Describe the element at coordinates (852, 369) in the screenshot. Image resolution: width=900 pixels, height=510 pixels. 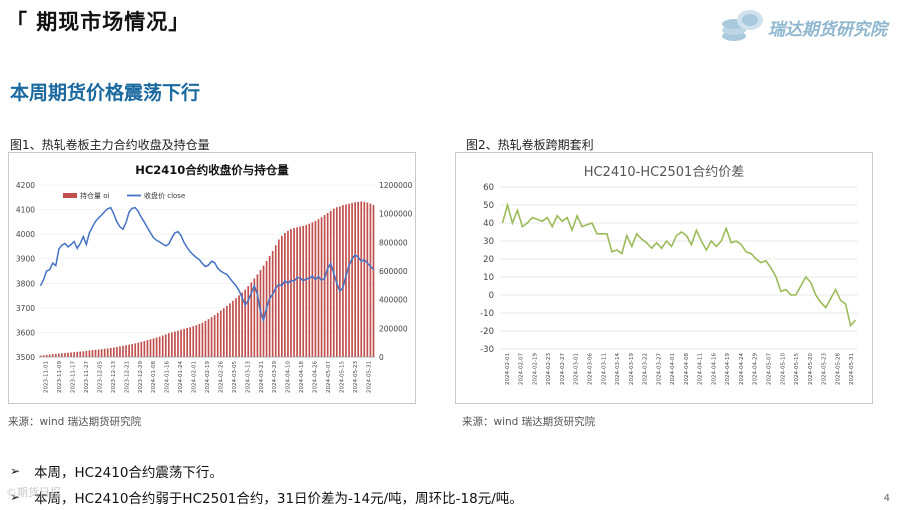
I see `x-tick-label: 2024-05-31` at that location.